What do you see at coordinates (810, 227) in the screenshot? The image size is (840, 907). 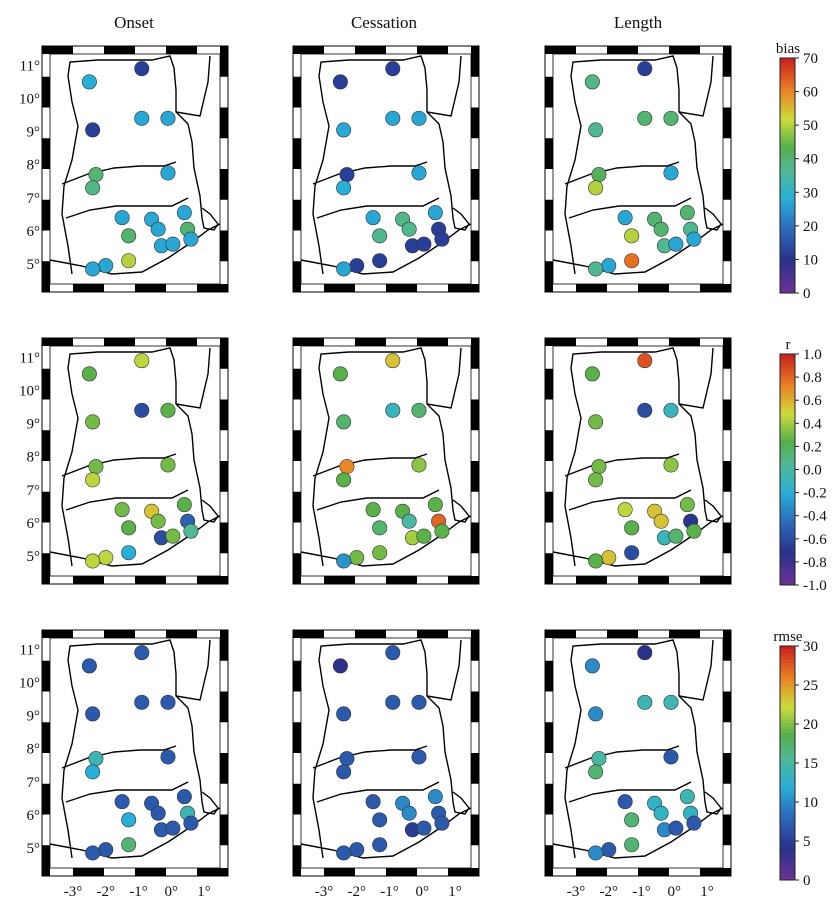 I see `colorbar-tick-label: 20` at bounding box center [810, 227].